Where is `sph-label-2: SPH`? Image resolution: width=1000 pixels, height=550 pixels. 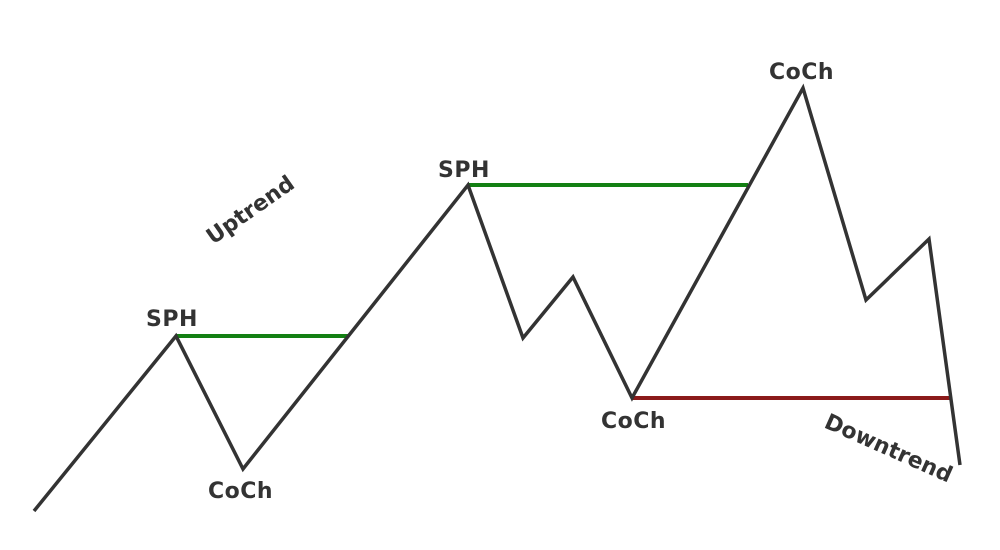
sph-label-2: SPH is located at coordinates (464, 170).